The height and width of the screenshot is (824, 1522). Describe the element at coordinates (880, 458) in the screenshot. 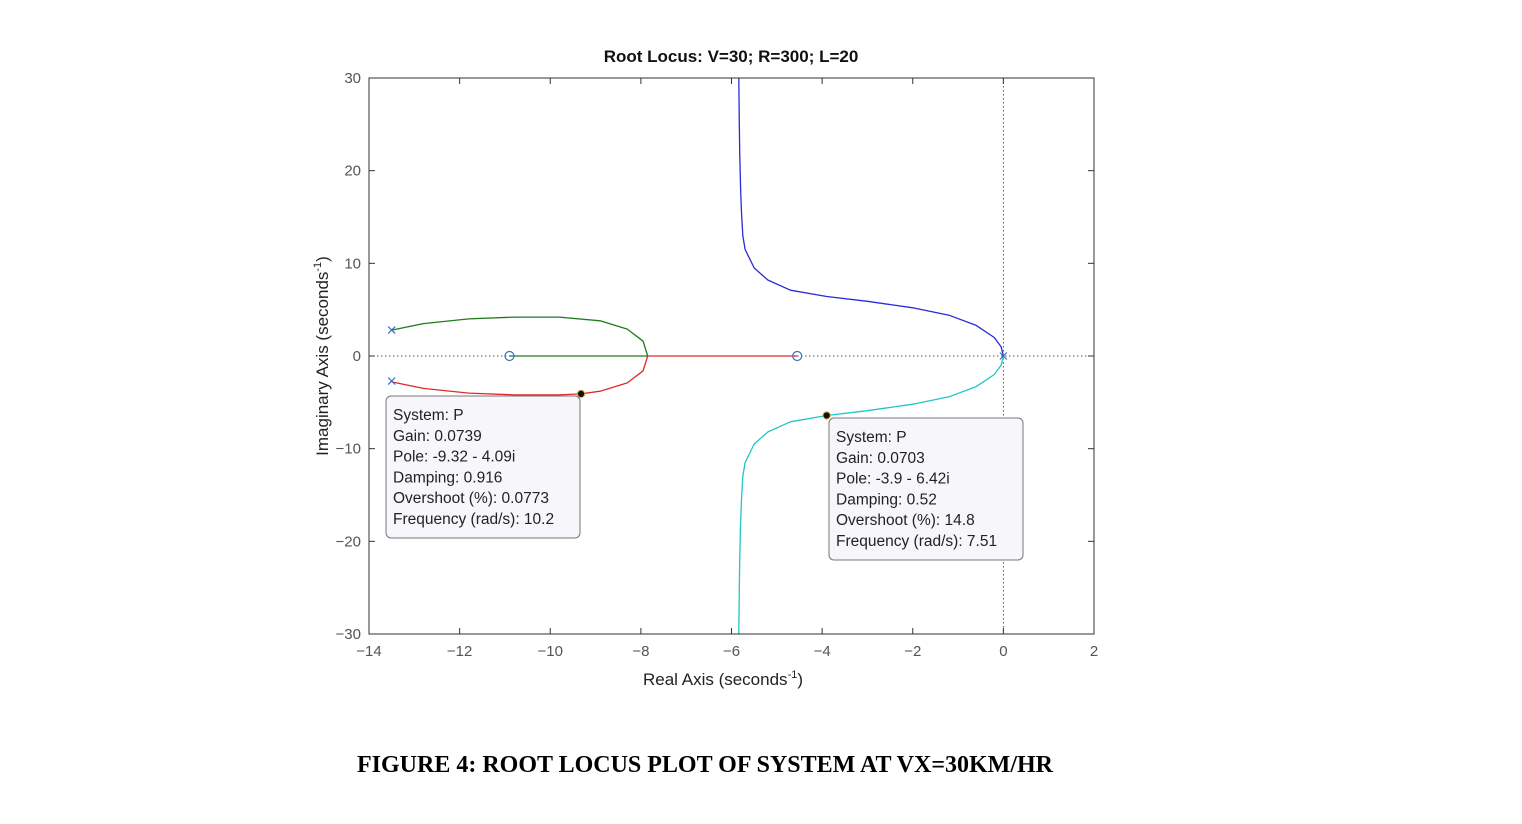

I see `data-tip-line: Gain: 0.0703` at that location.